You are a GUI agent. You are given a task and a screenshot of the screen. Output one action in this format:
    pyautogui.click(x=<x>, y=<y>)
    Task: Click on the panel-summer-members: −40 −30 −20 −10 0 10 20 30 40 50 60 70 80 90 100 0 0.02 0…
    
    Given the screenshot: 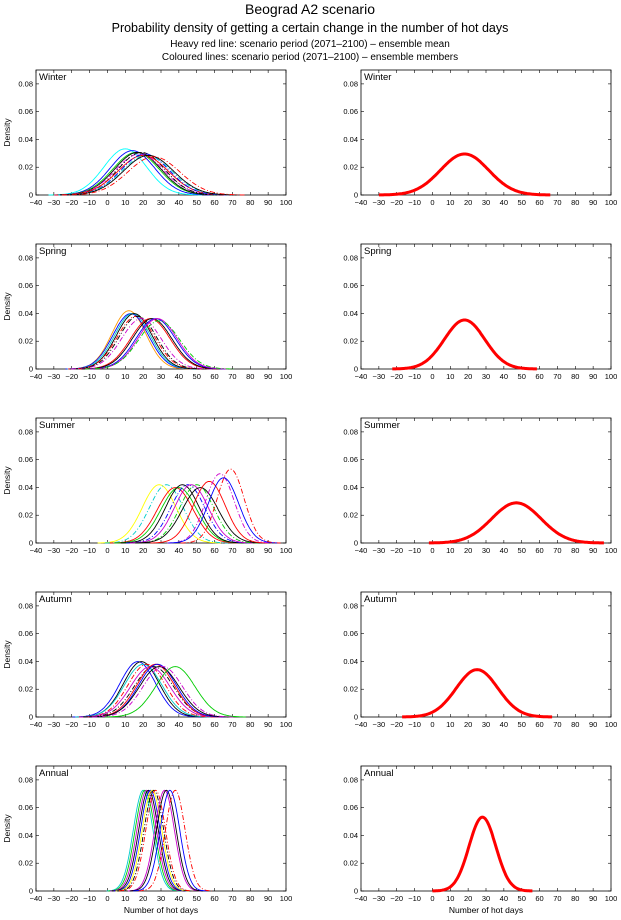 What is the action you would take?
    pyautogui.click(x=147, y=486)
    